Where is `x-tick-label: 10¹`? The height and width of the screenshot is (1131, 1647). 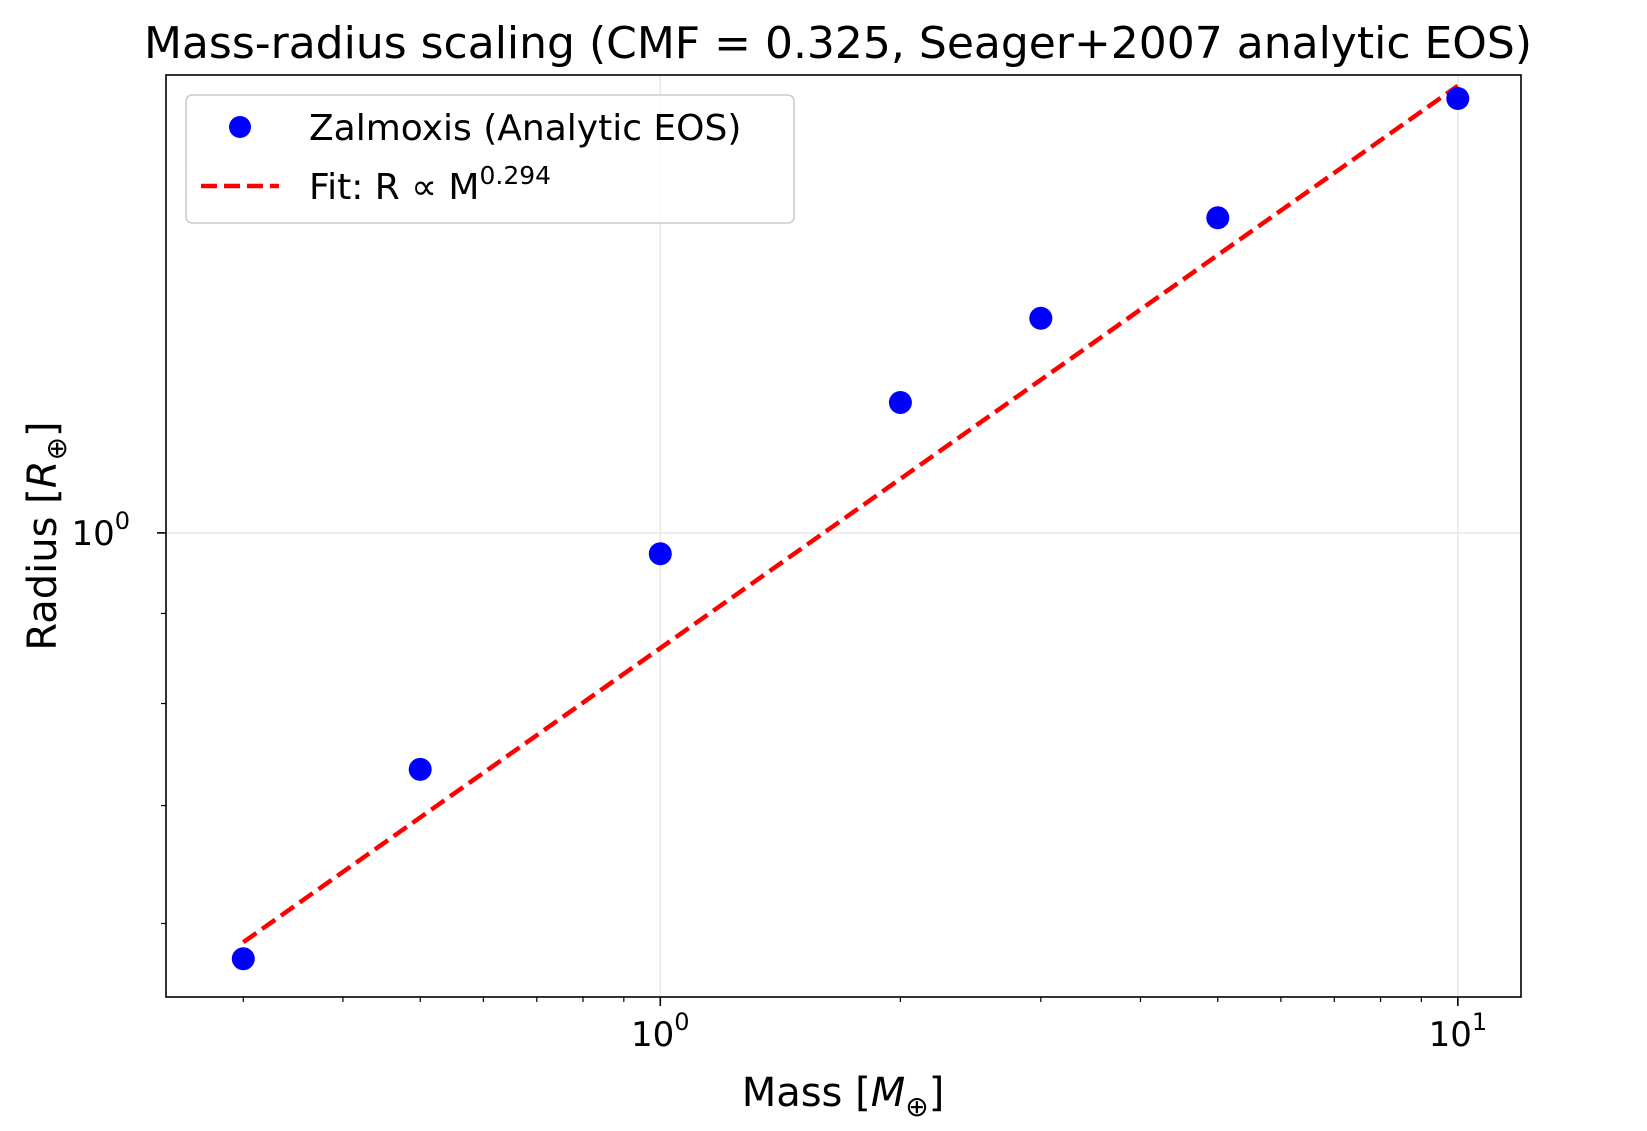 x-tick-label: 10¹ is located at coordinates (1458, 1031).